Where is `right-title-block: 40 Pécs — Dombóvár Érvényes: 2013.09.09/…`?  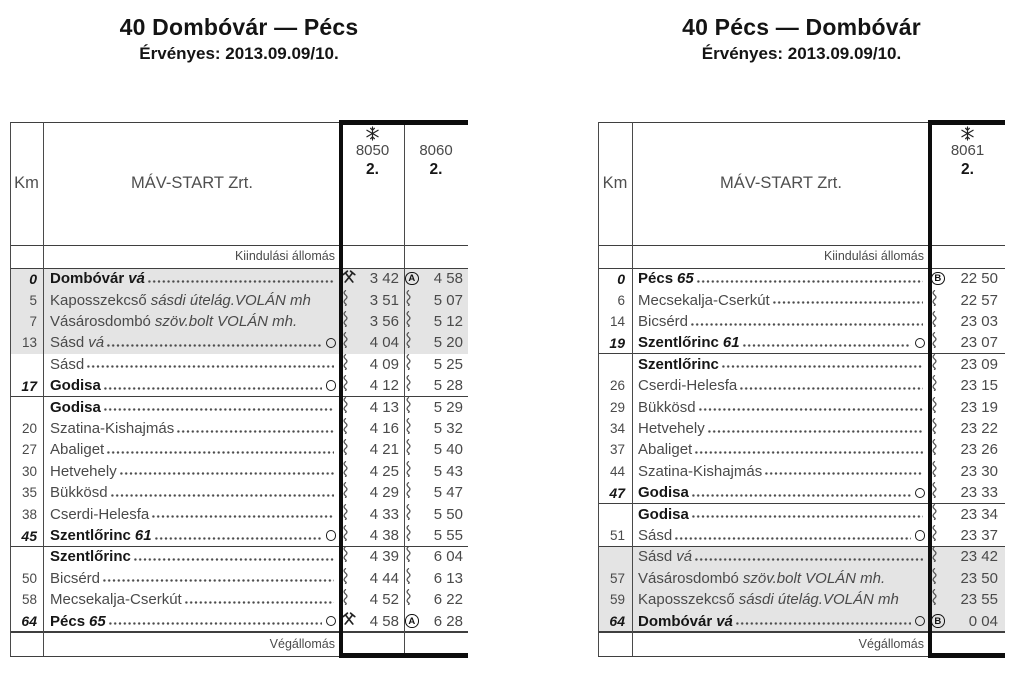 right-title-block: 40 Pécs — Dombóvár Érvényes: 2013.09.09/… is located at coordinates (801, 38).